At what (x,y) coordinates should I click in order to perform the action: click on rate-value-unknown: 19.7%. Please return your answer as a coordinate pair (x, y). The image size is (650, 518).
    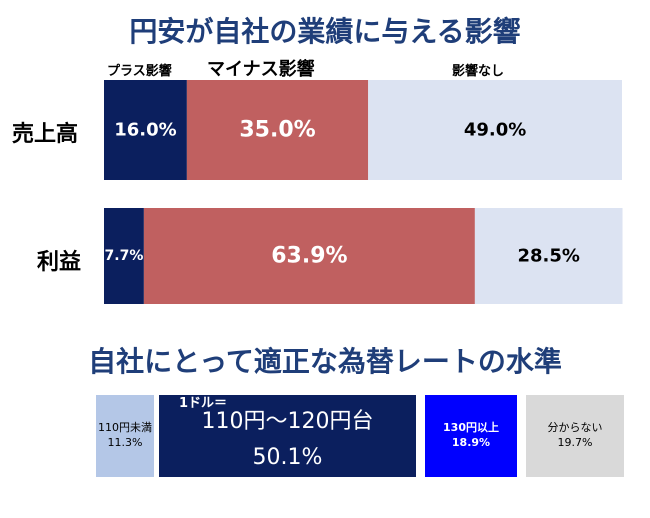
    Looking at the image, I should click on (575, 442).